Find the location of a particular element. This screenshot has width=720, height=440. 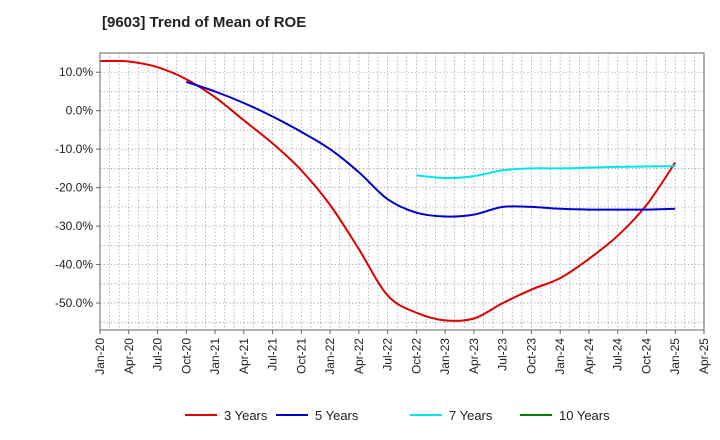

legend-label: 3 Years is located at coordinates (246, 415).